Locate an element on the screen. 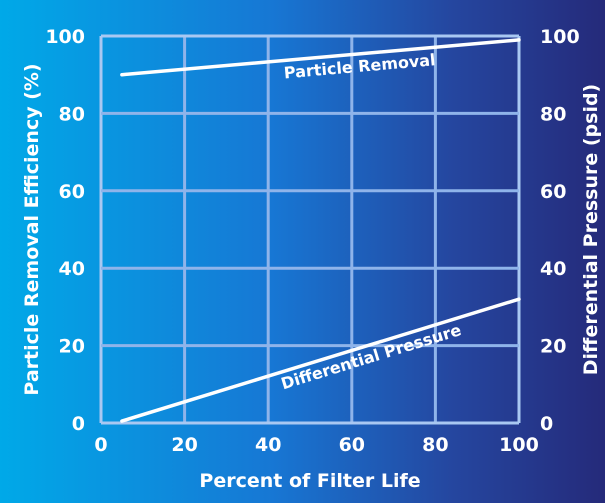 The image size is (605, 503). y-tick-label: 40 is located at coordinates (72, 269).